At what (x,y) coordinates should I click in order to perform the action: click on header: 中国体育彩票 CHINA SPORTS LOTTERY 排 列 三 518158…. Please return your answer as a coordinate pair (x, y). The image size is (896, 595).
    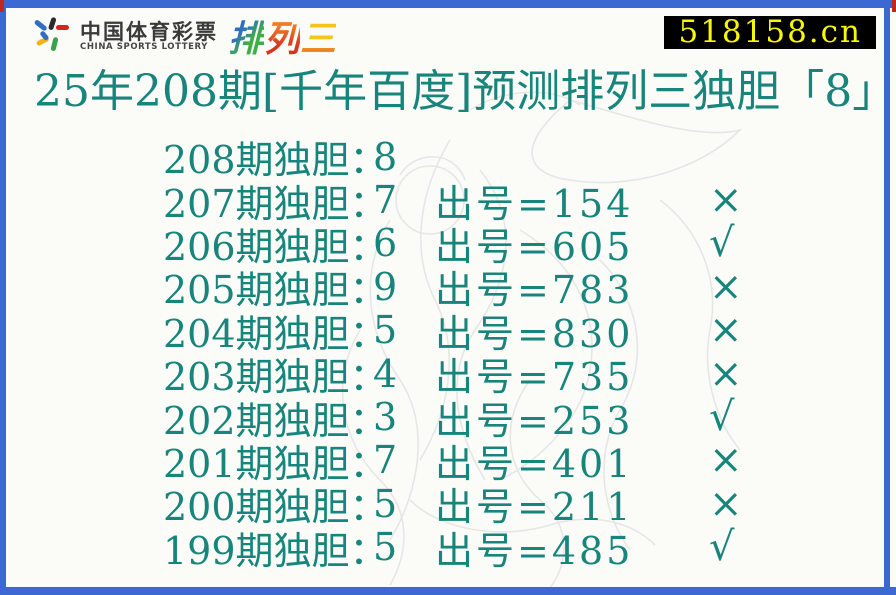
    Looking at the image, I should click on (453, 35).